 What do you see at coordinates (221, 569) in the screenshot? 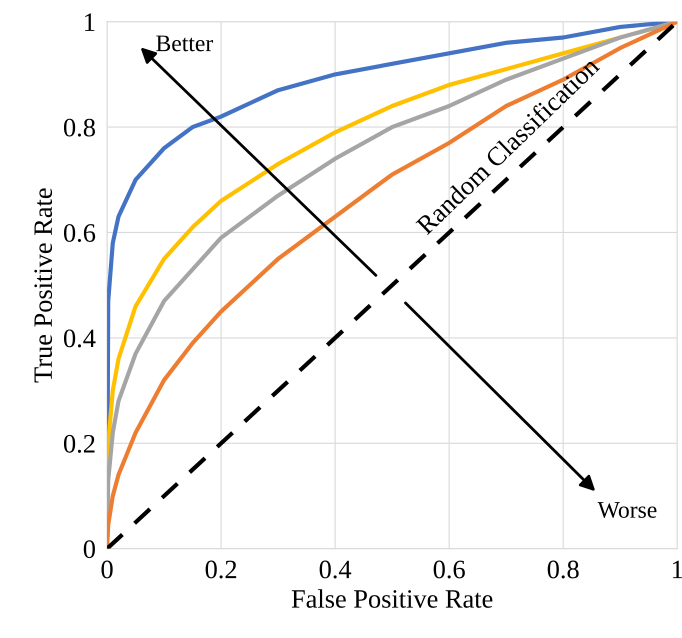
I see `x-tick-label: 0.2` at bounding box center [221, 569].